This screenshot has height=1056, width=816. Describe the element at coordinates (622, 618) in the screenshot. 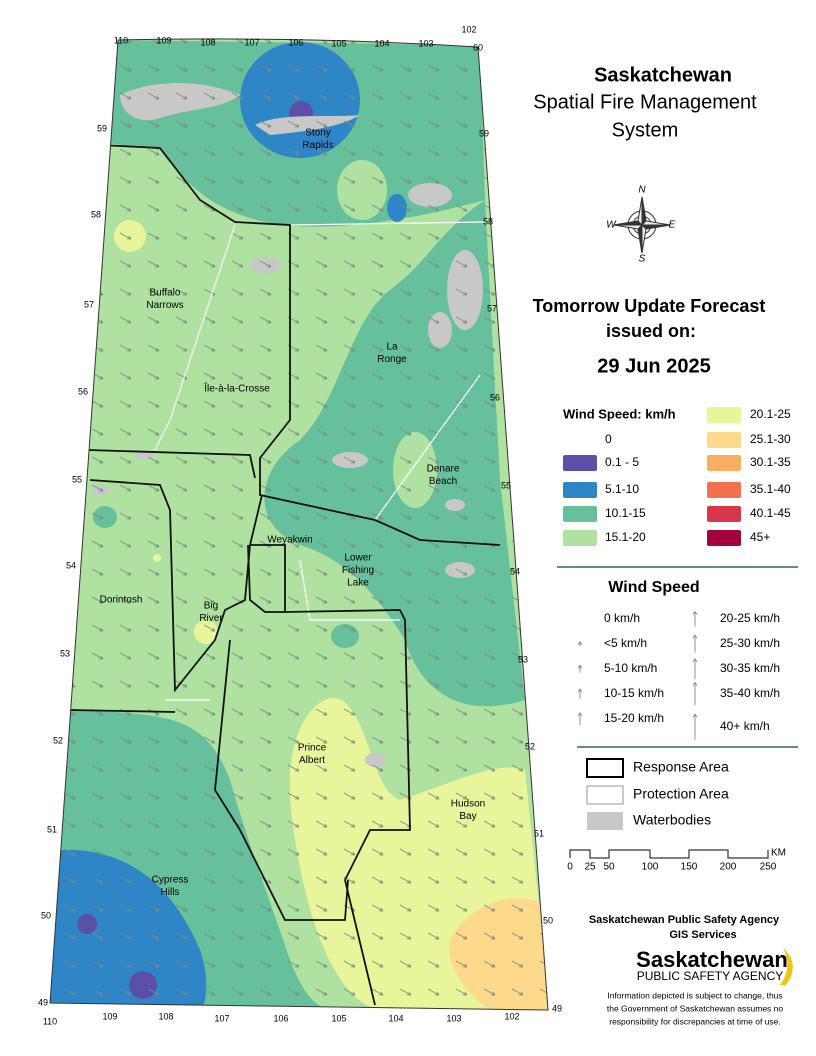

I see `arrow-legend-label: 0 km/h` at that location.